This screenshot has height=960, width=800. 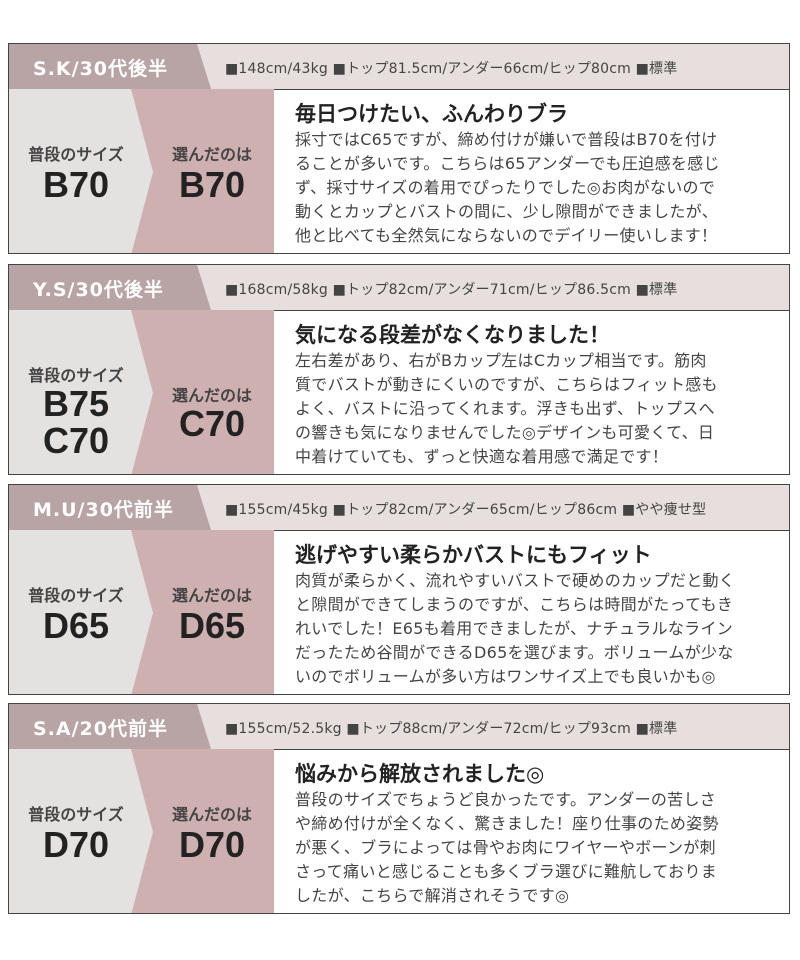 I want to click on review-line: と隙間ができてしまうのですが、こちらは時間がたってもき, so click(x=514, y=604).